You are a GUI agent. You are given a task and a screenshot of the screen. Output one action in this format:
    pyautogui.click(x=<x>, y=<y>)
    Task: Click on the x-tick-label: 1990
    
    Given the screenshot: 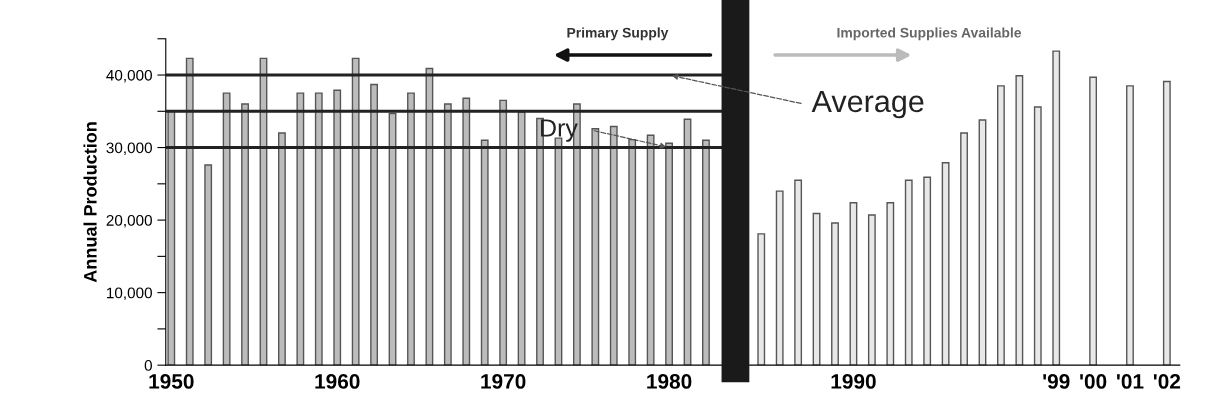 What is the action you would take?
    pyautogui.click(x=853, y=381)
    